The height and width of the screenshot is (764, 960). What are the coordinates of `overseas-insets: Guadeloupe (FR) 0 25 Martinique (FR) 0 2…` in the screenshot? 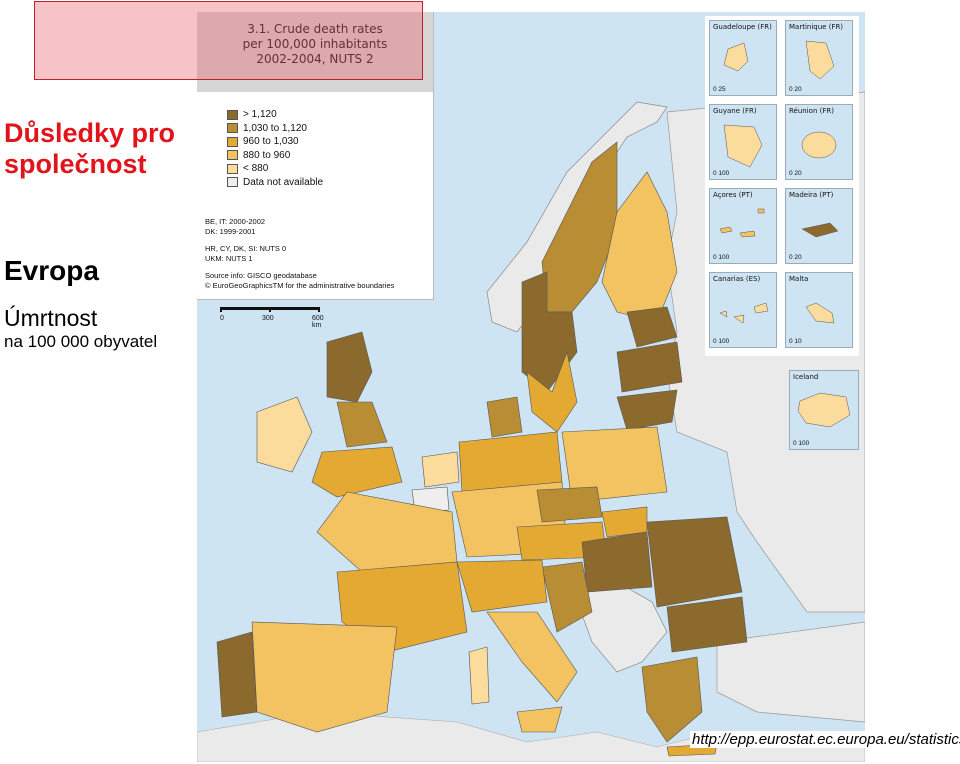 It's located at (782, 186).